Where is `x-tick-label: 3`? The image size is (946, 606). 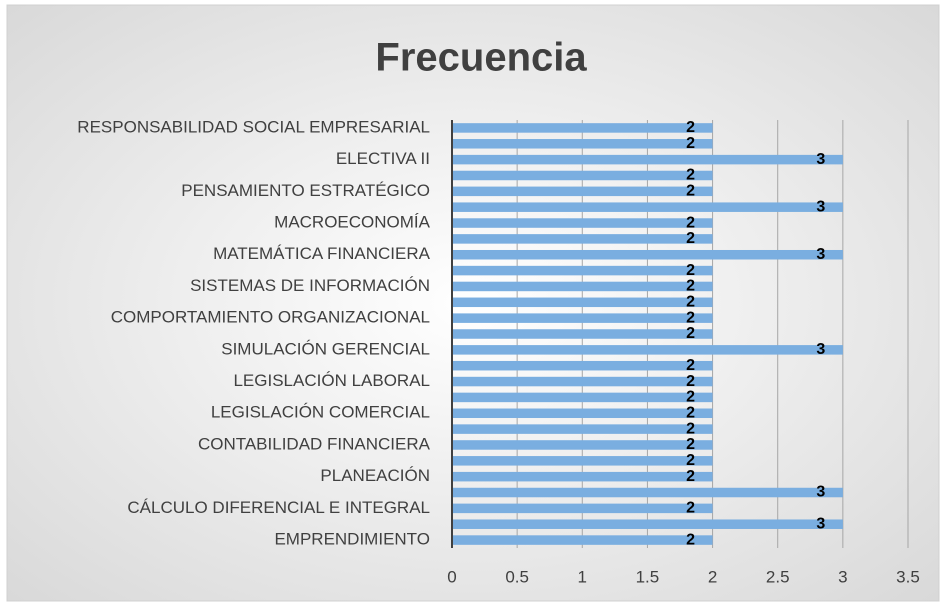
x-tick-label: 3 is located at coordinates (842, 576).